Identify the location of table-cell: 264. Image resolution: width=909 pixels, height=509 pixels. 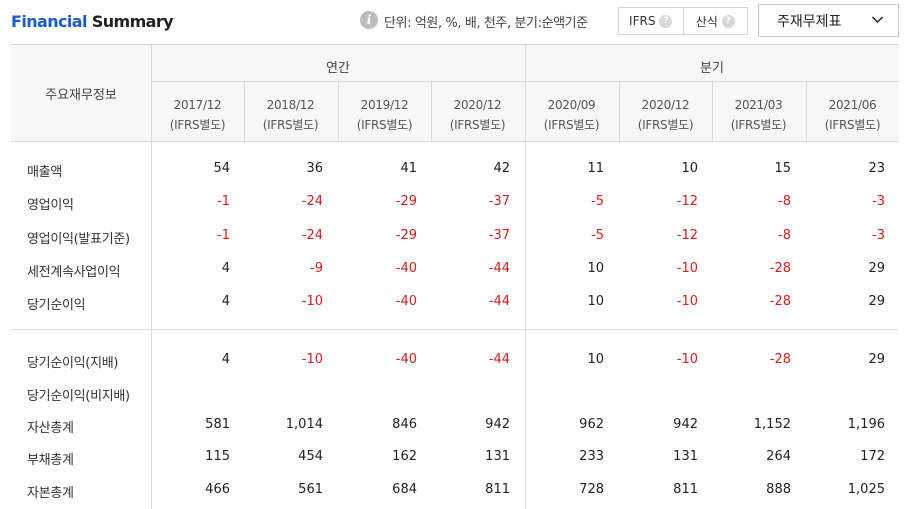
(778, 456).